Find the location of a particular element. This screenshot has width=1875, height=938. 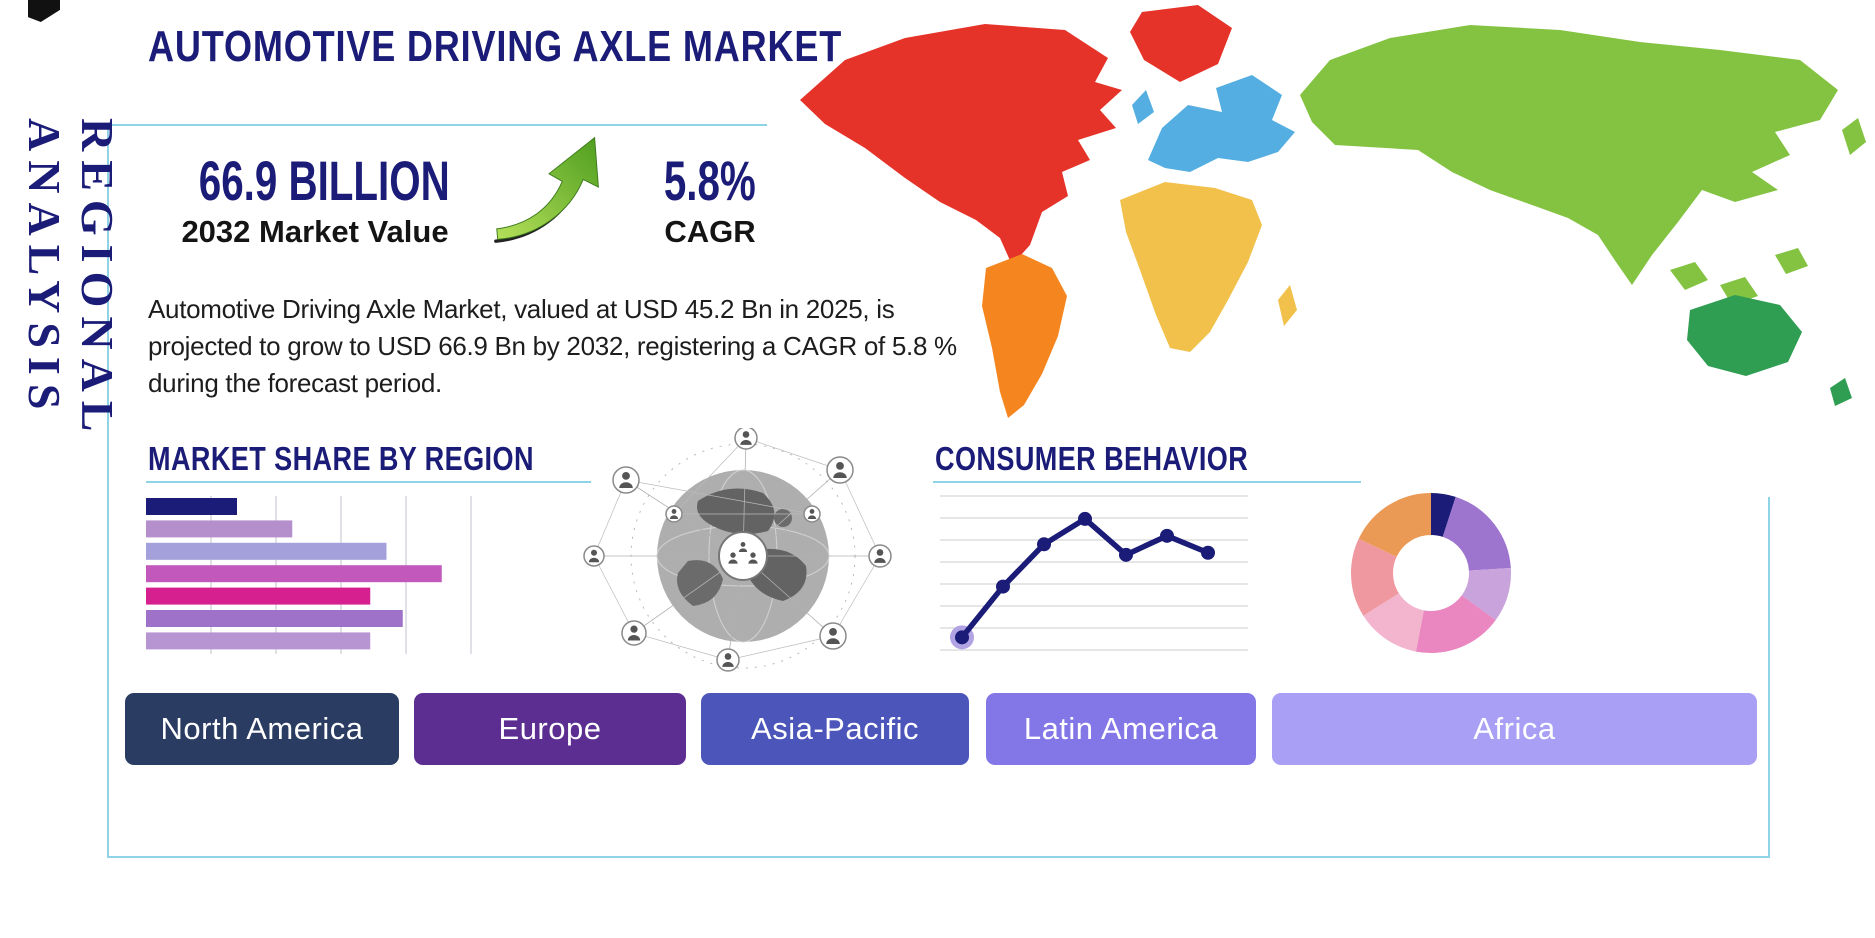

frame-border-bottom is located at coordinates (938, 857).